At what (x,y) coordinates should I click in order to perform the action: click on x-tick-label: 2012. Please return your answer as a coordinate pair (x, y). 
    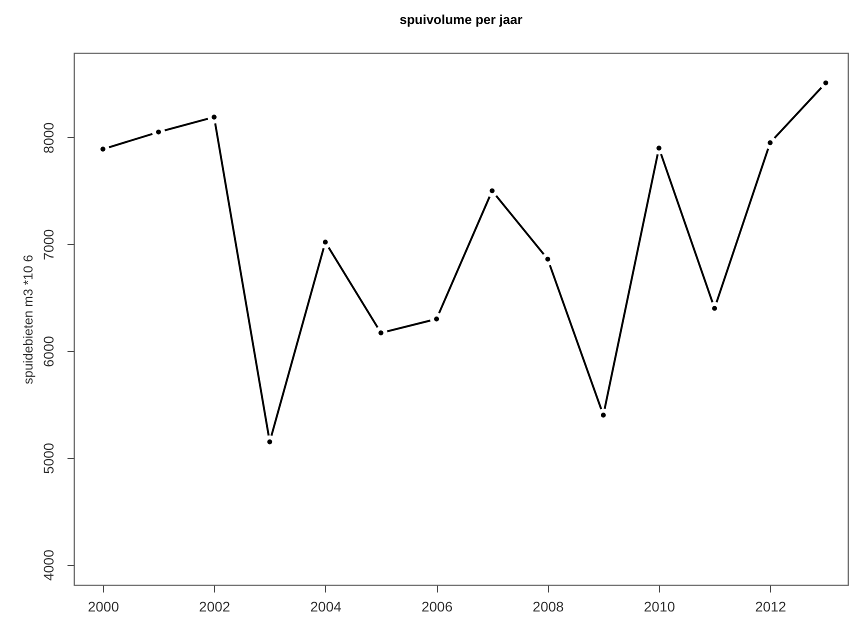
    Looking at the image, I should click on (770, 606).